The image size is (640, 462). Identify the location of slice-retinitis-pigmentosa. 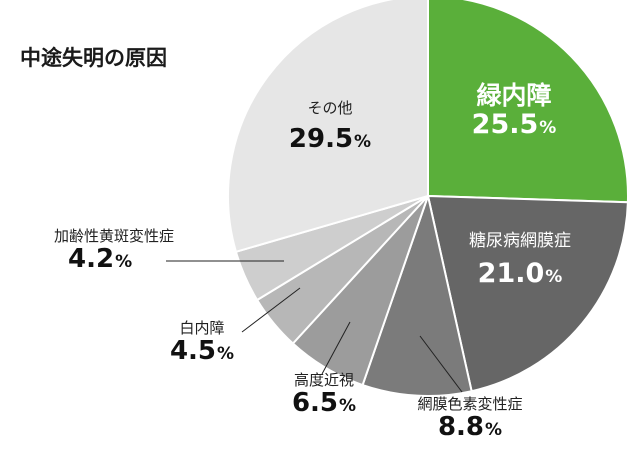
(417, 294).